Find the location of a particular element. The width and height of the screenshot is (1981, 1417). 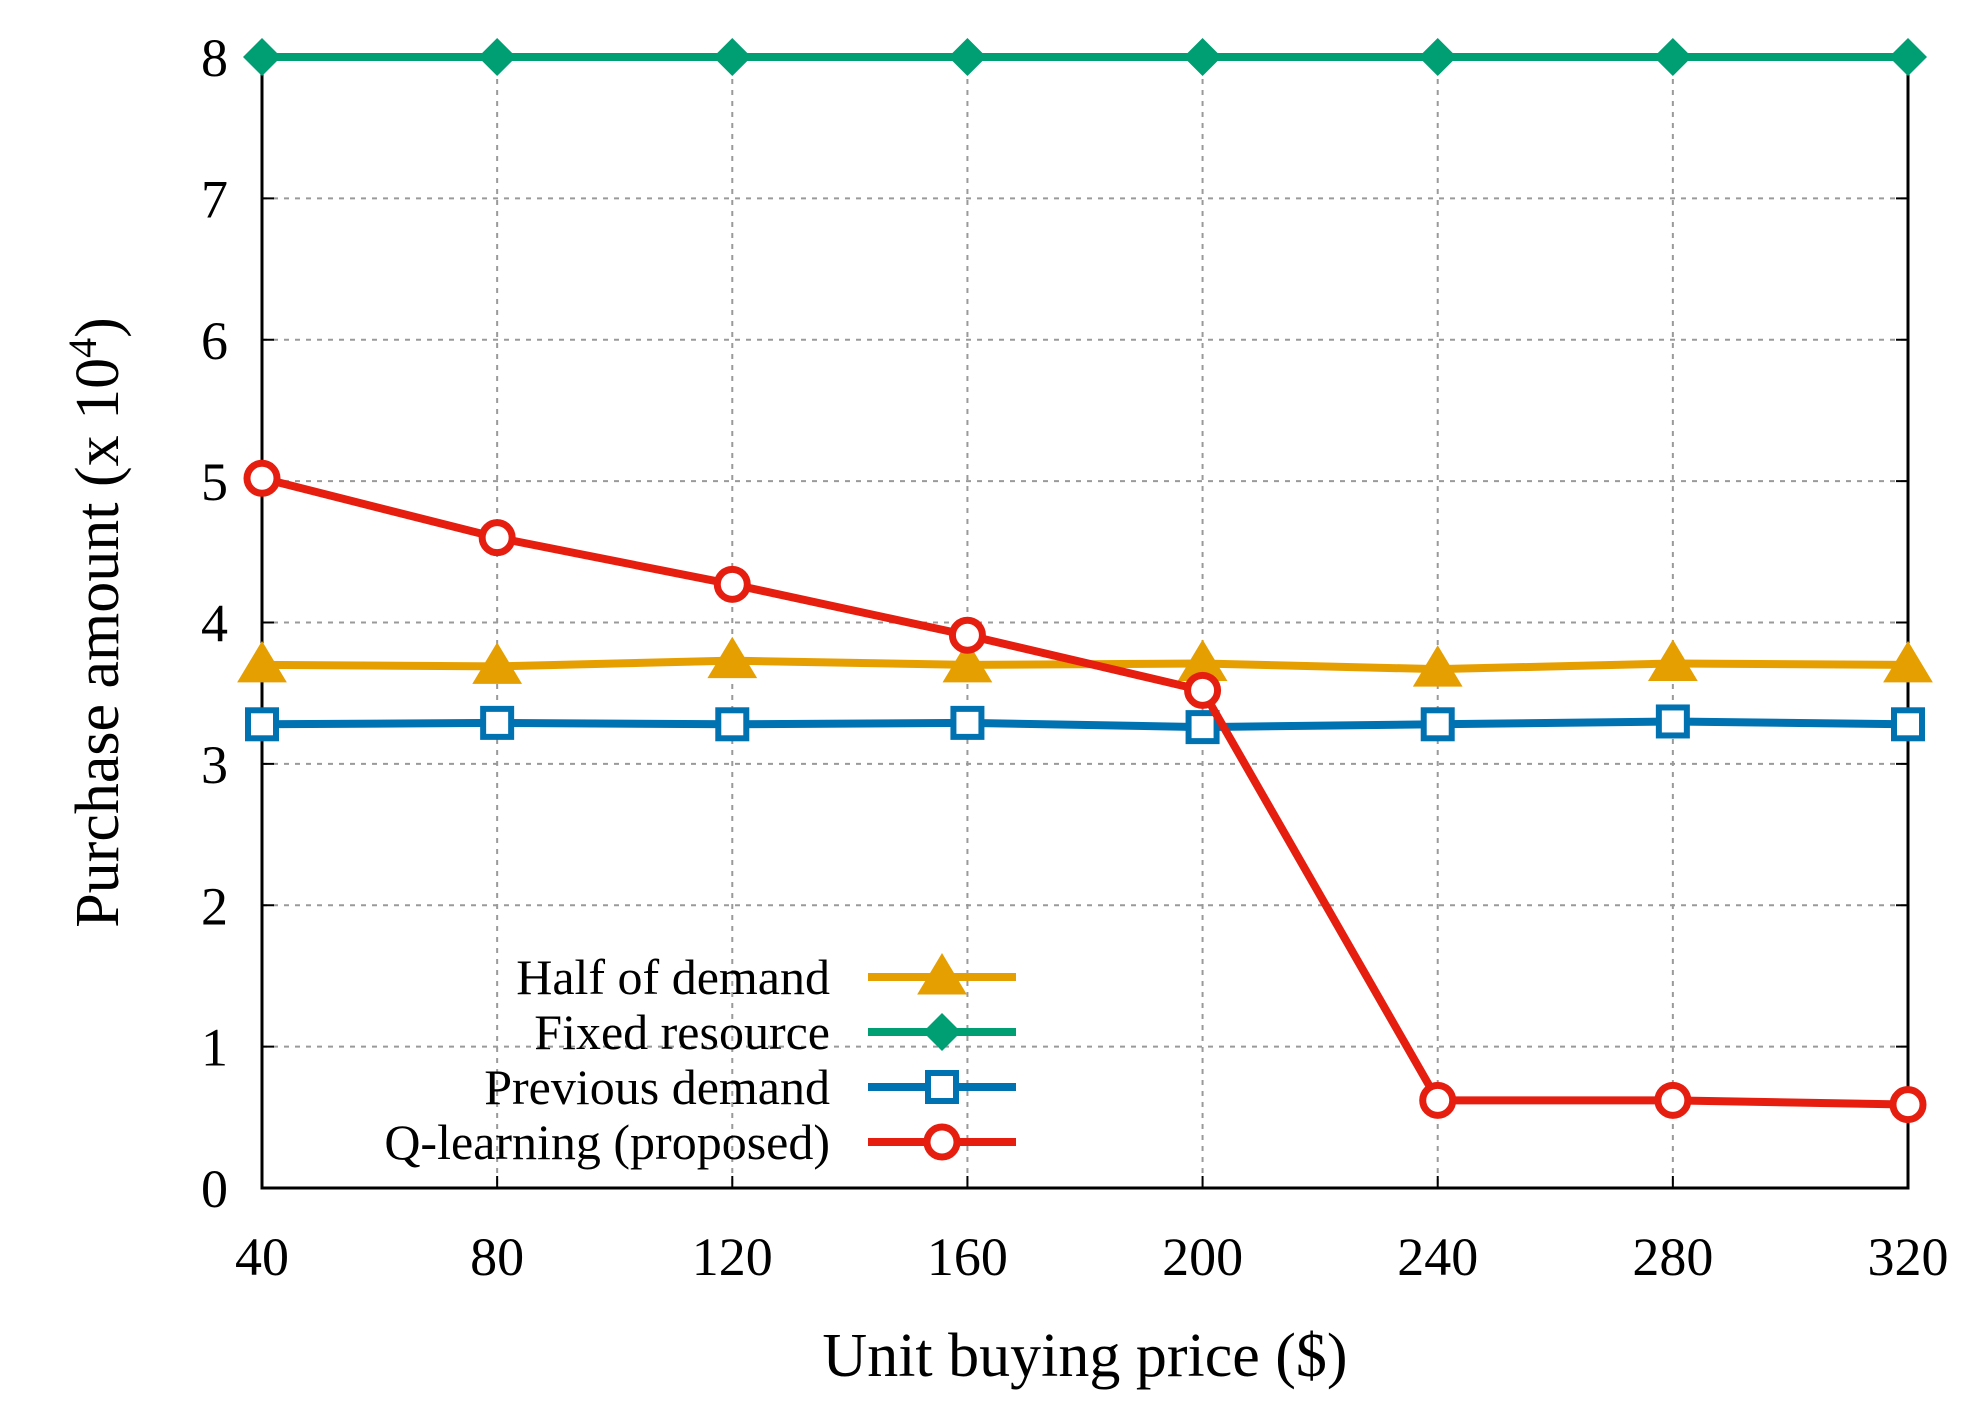

legend-entry: Half of demand is located at coordinates (766, 977).